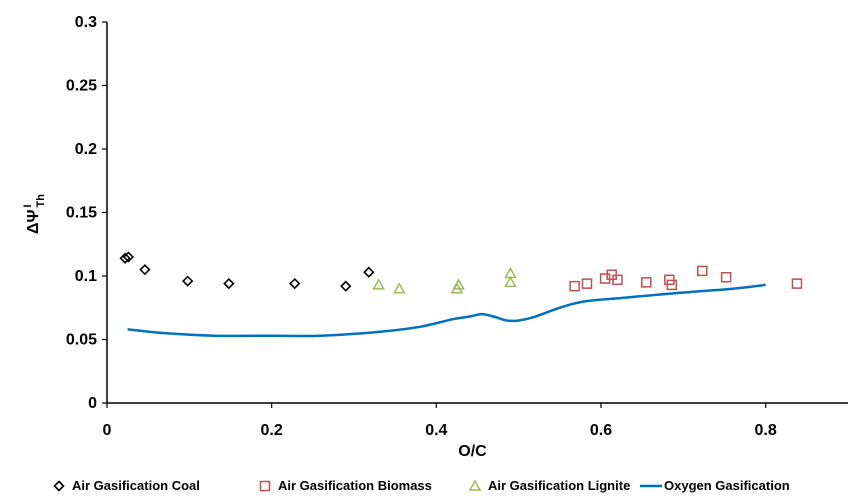  Describe the element at coordinates (559, 485) in the screenshot. I see `legend-label: Air Gasification Lignite` at that location.